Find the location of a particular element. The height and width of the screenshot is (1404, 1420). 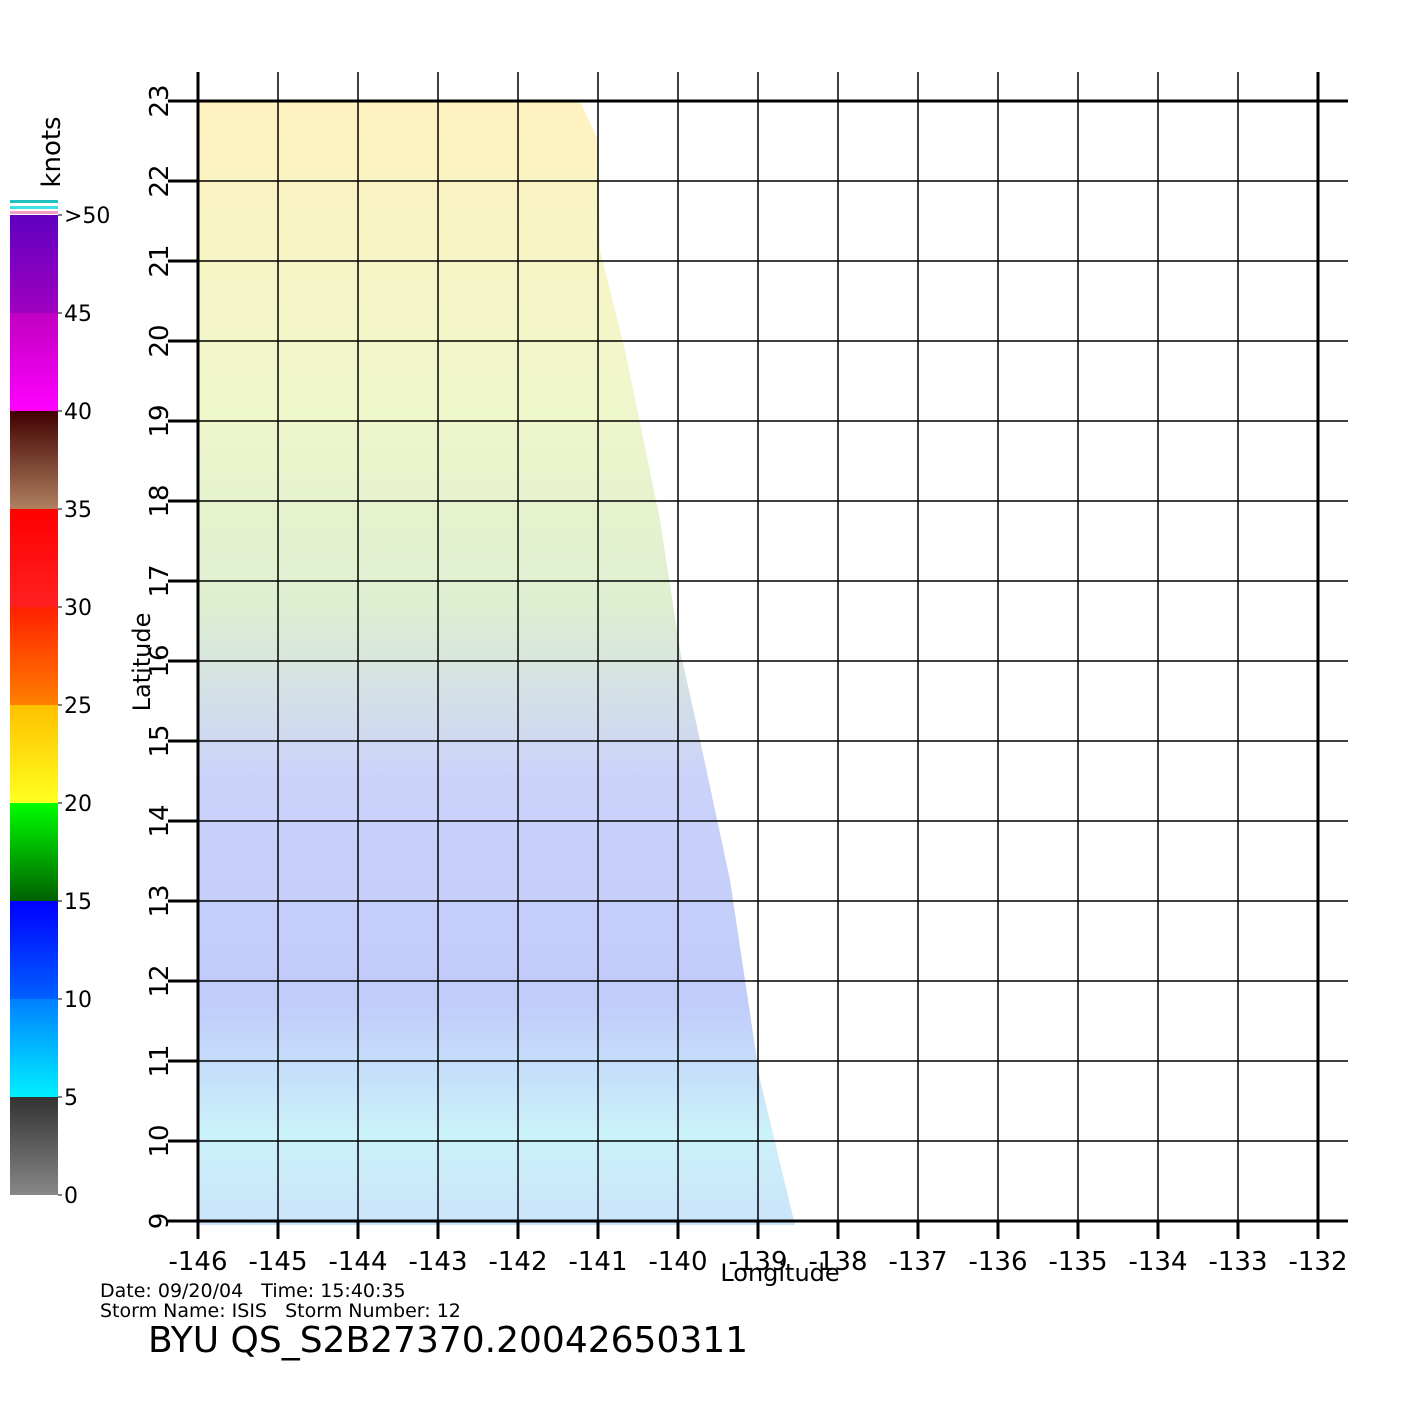

y-tick-label: 18 is located at coordinates (160, 500).